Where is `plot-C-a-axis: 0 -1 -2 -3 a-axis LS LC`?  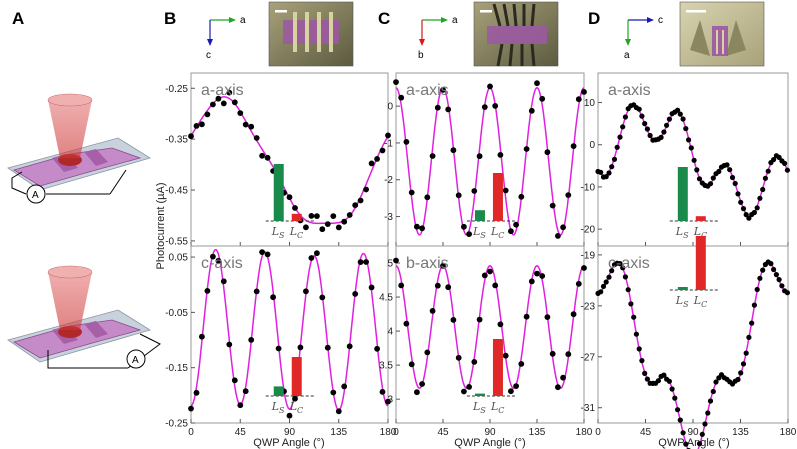
plot-C-a-axis: 0 -1 -2 -3 a-axis LS LC is located at coordinates (485, 159).